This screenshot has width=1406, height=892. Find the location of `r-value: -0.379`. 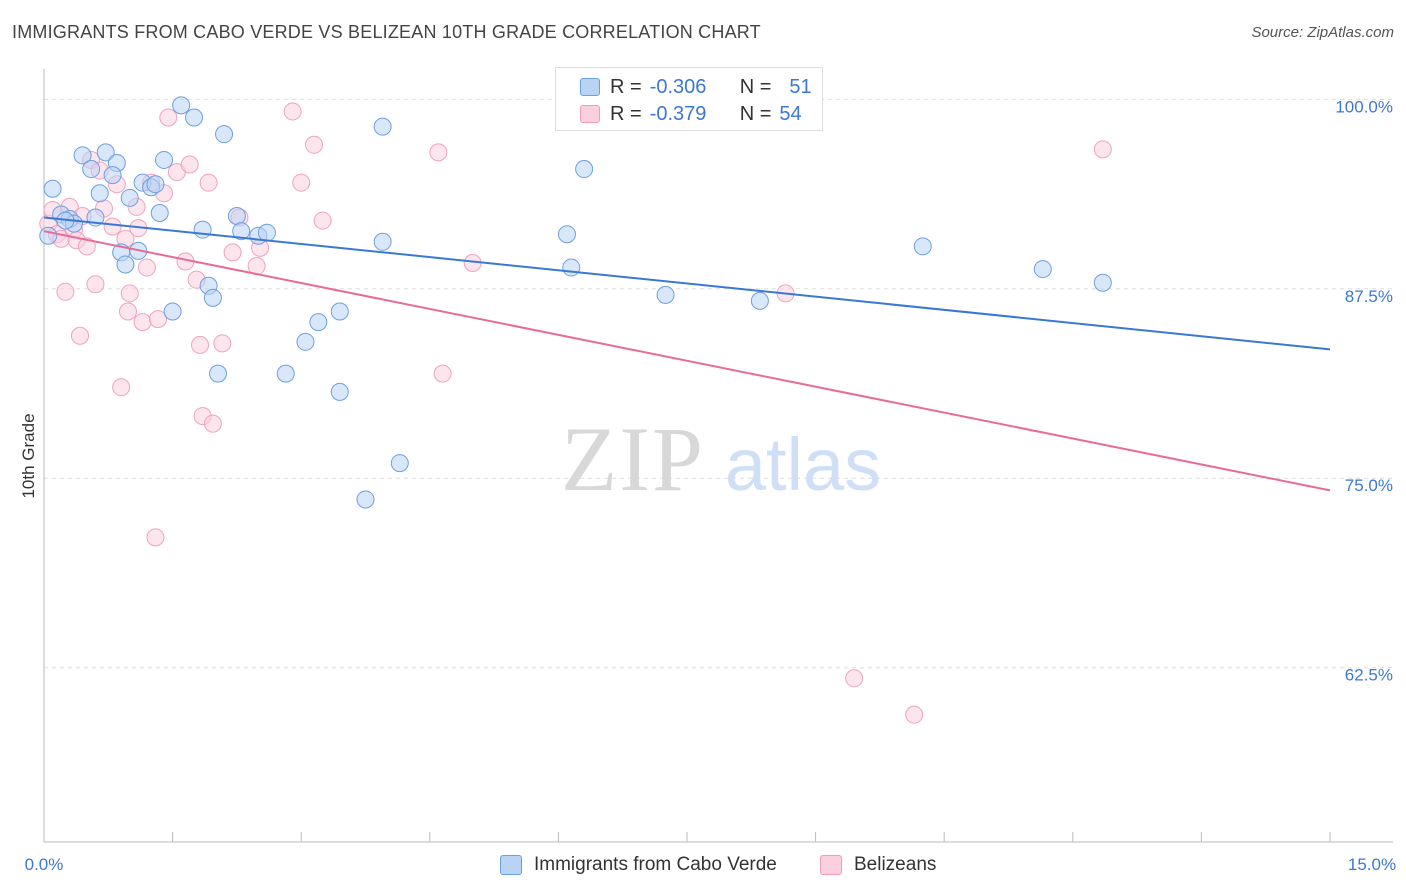

r-value: -0.379 is located at coordinates (678, 113).